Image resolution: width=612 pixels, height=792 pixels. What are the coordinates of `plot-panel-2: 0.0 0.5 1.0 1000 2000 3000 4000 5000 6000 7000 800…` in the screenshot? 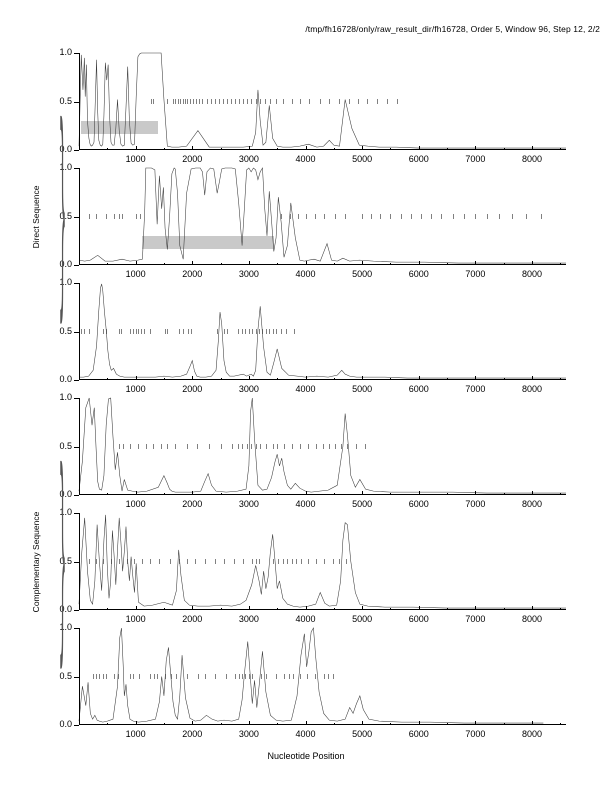 It's located at (312, 221).